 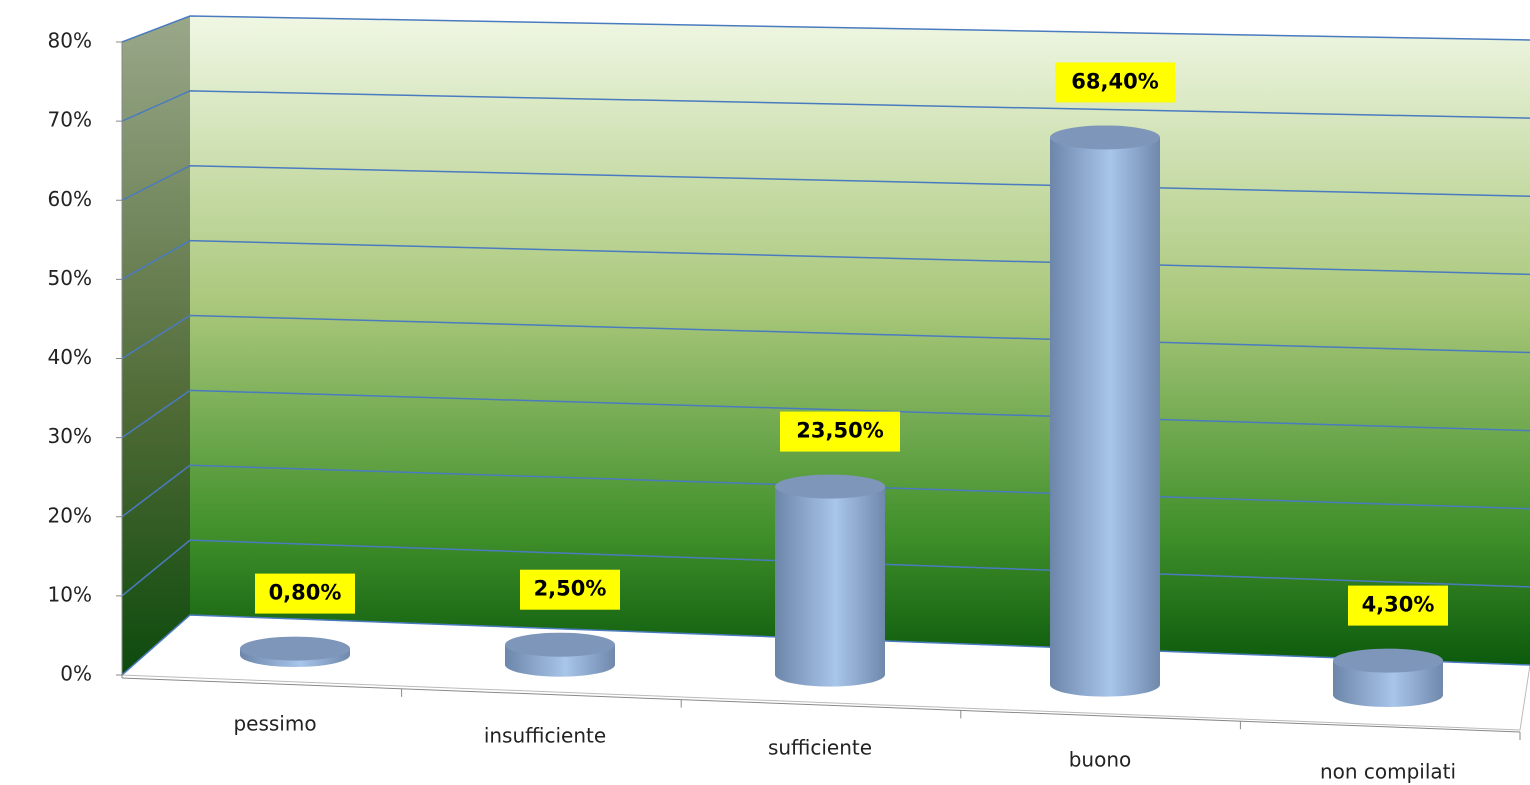 I want to click on y-tick-label: 20%, so click(x=70, y=515).